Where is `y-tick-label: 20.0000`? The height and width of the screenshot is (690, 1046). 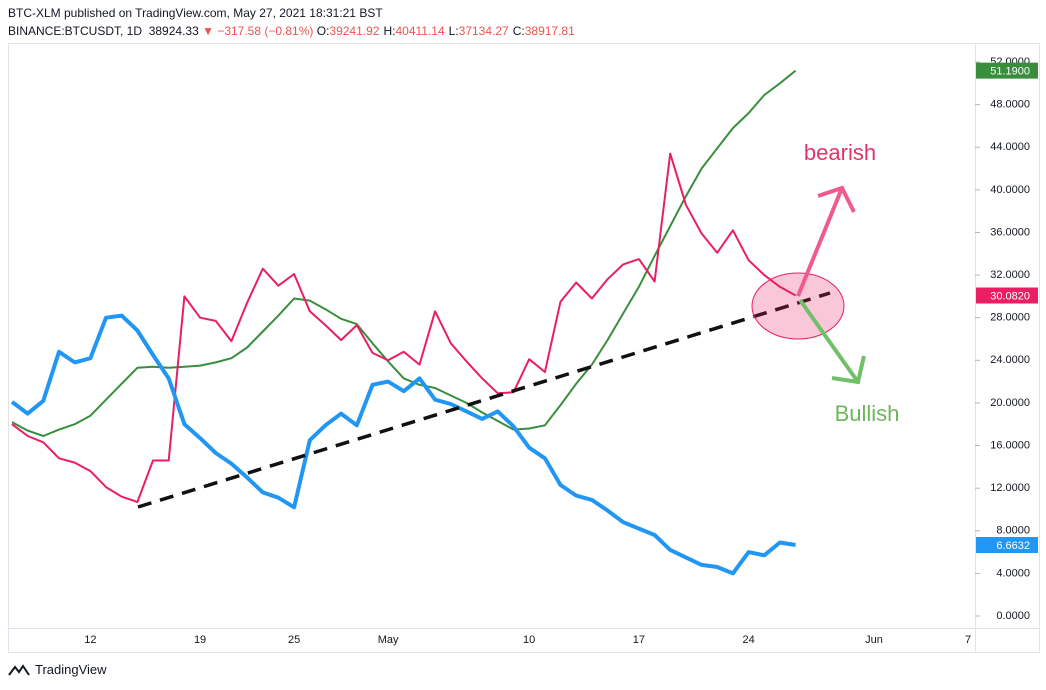 y-tick-label: 20.0000 is located at coordinates (1010, 403).